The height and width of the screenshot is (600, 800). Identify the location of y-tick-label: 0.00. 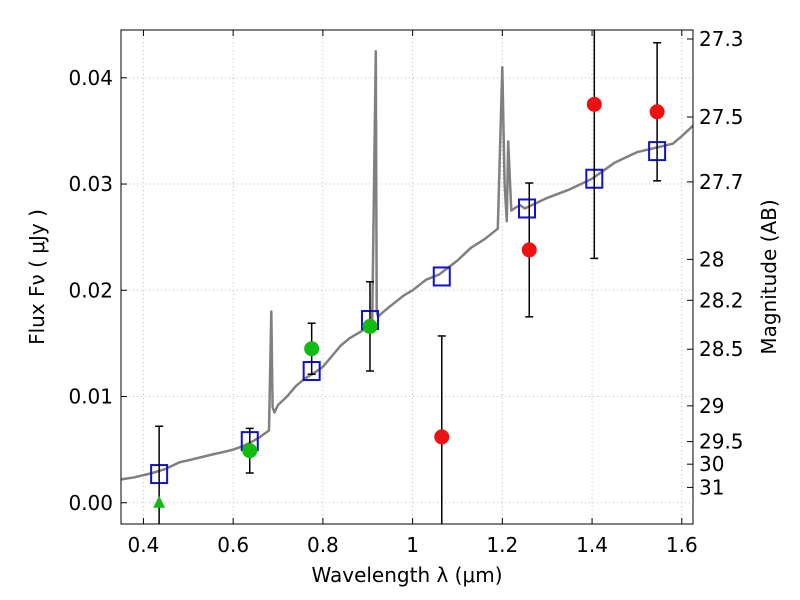
(90, 503).